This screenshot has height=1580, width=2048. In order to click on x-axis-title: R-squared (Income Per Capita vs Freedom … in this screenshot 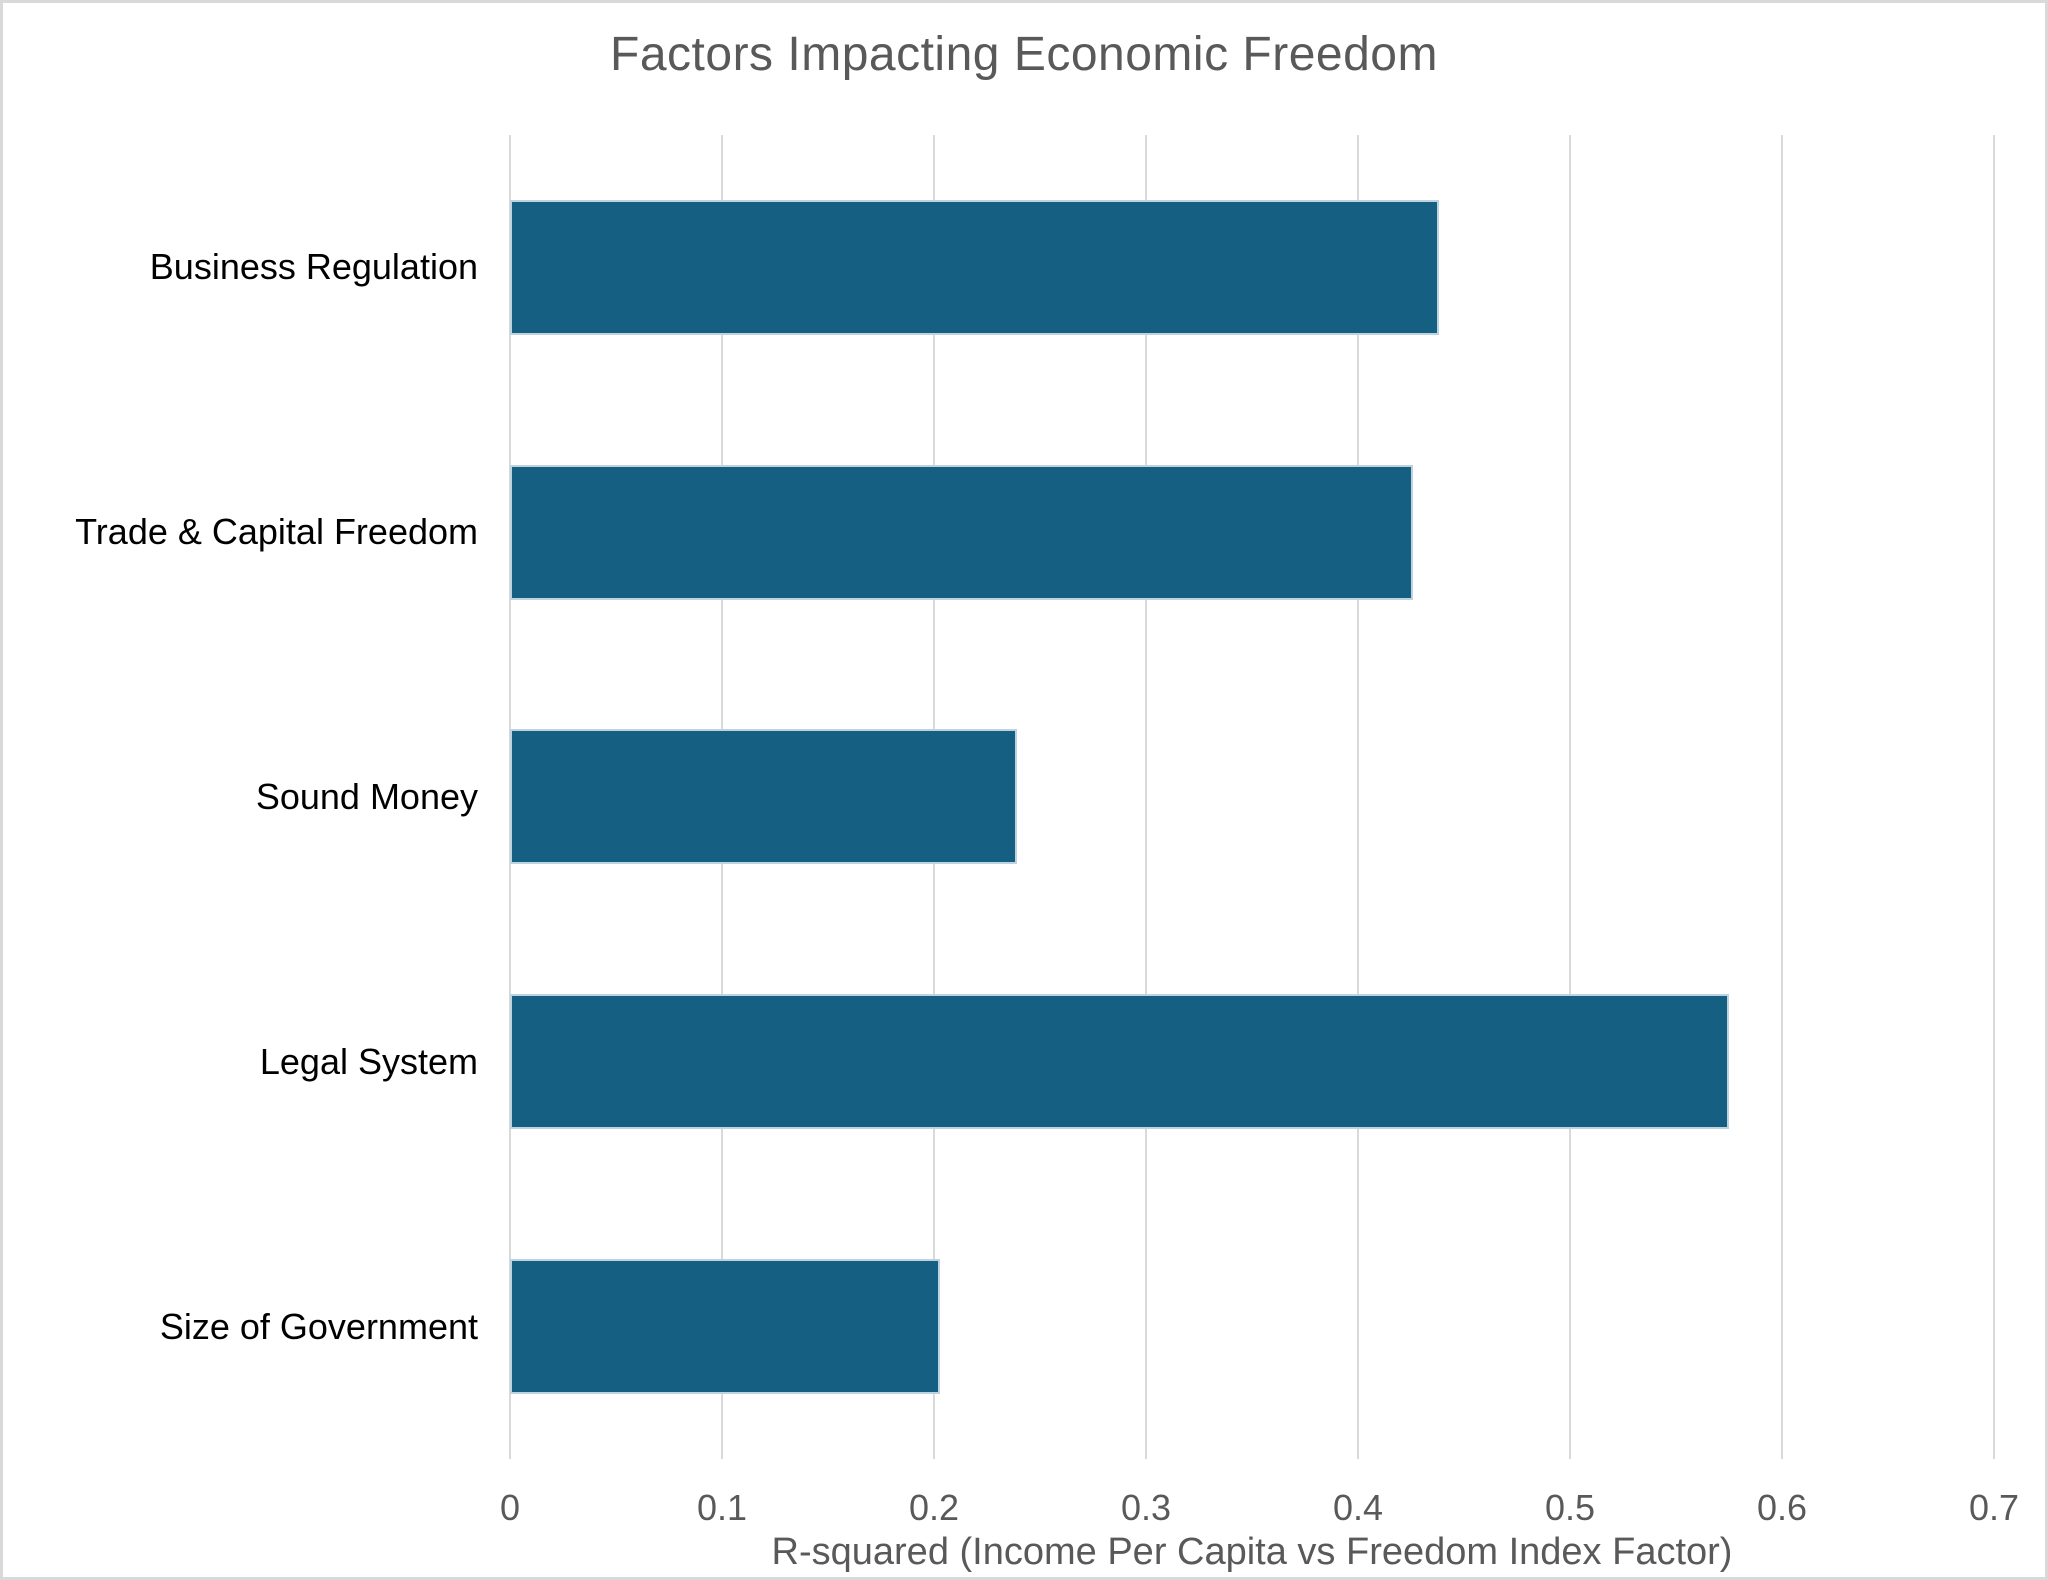, I will do `click(1252, 1552)`.